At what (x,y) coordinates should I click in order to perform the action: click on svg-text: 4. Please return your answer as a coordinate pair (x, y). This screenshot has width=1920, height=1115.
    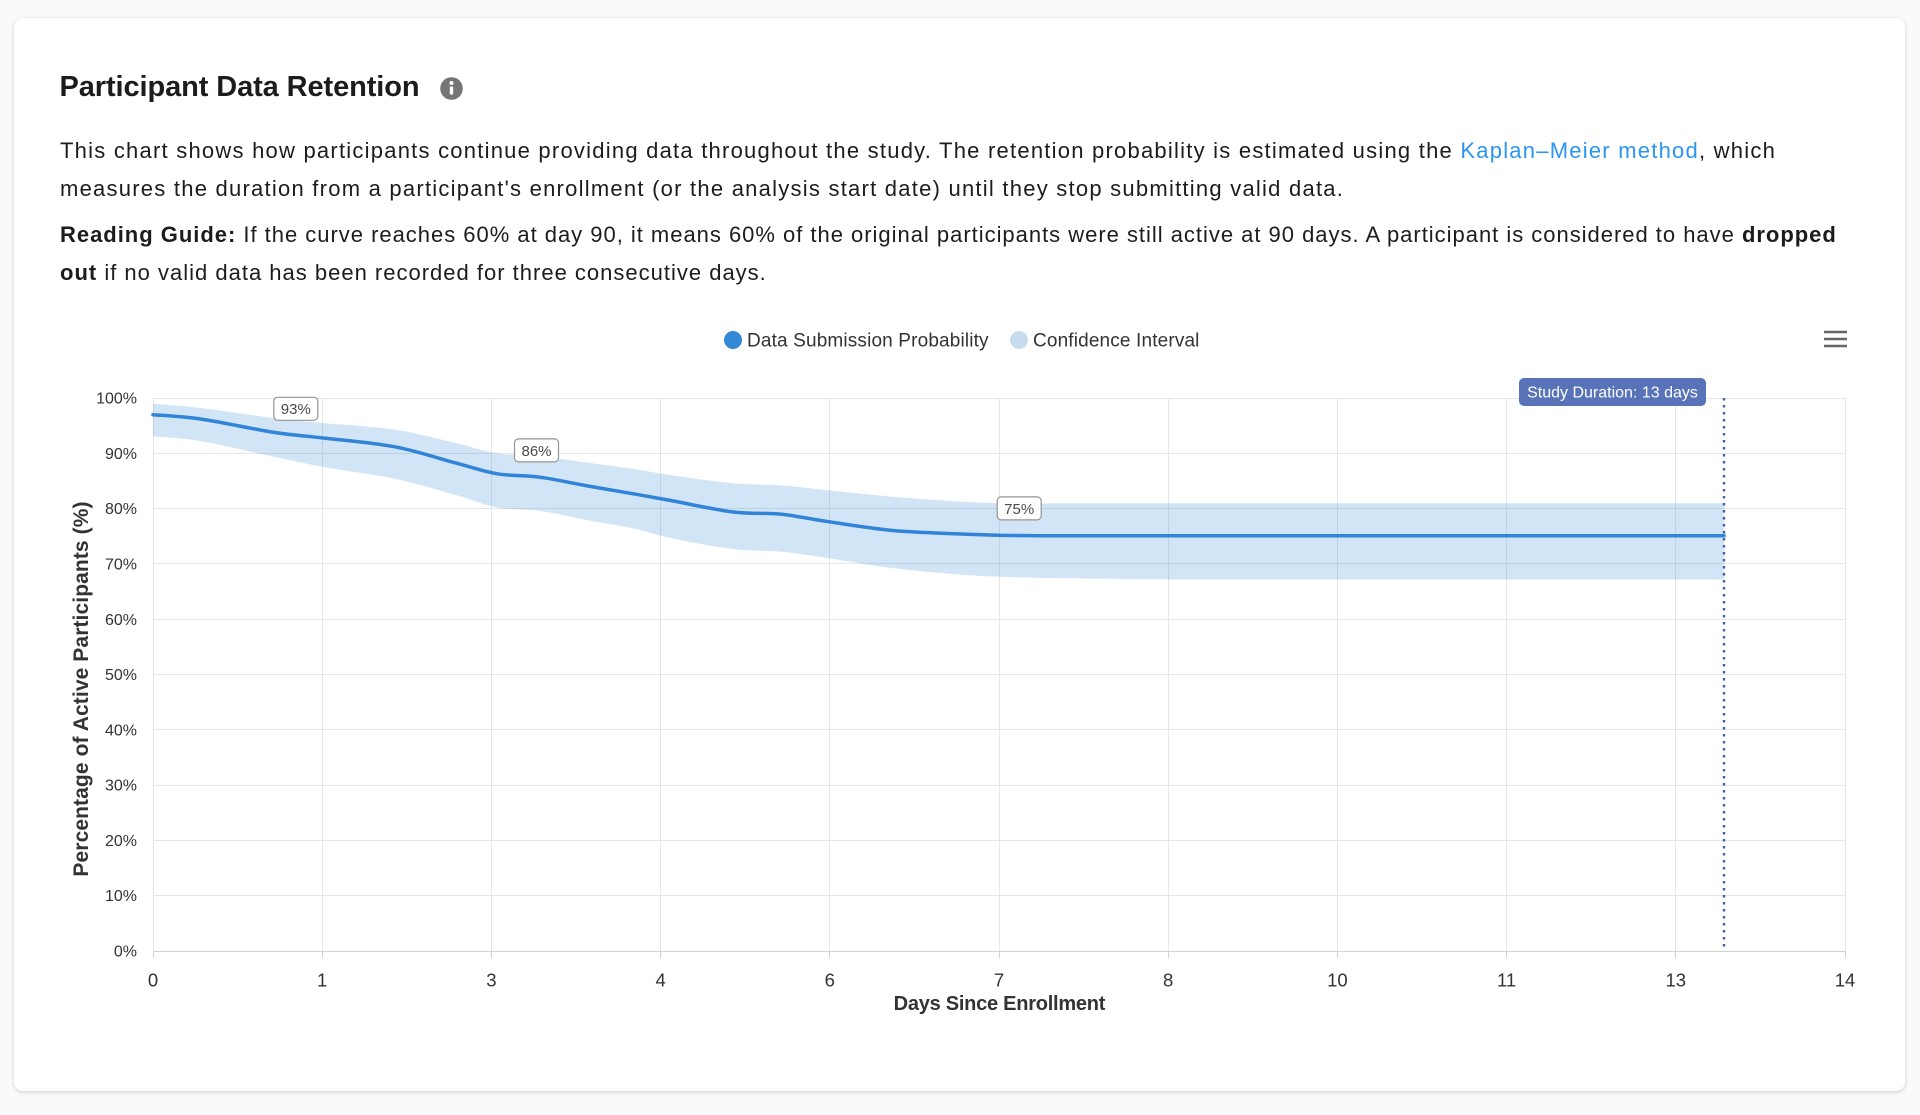
    Looking at the image, I should click on (660, 980).